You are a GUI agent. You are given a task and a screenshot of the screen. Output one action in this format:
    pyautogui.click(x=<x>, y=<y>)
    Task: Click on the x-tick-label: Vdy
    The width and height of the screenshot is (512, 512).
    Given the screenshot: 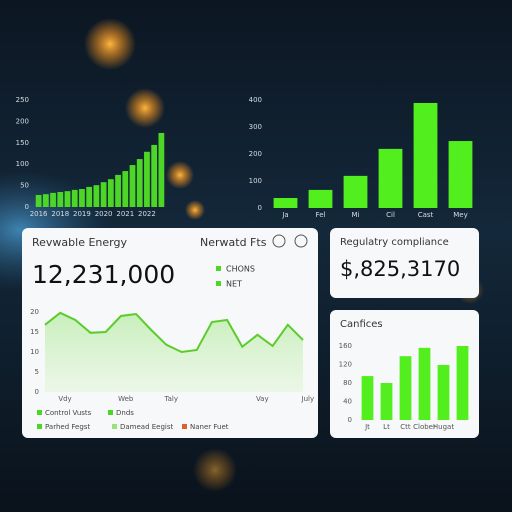 What is the action you would take?
    pyautogui.click(x=64, y=399)
    